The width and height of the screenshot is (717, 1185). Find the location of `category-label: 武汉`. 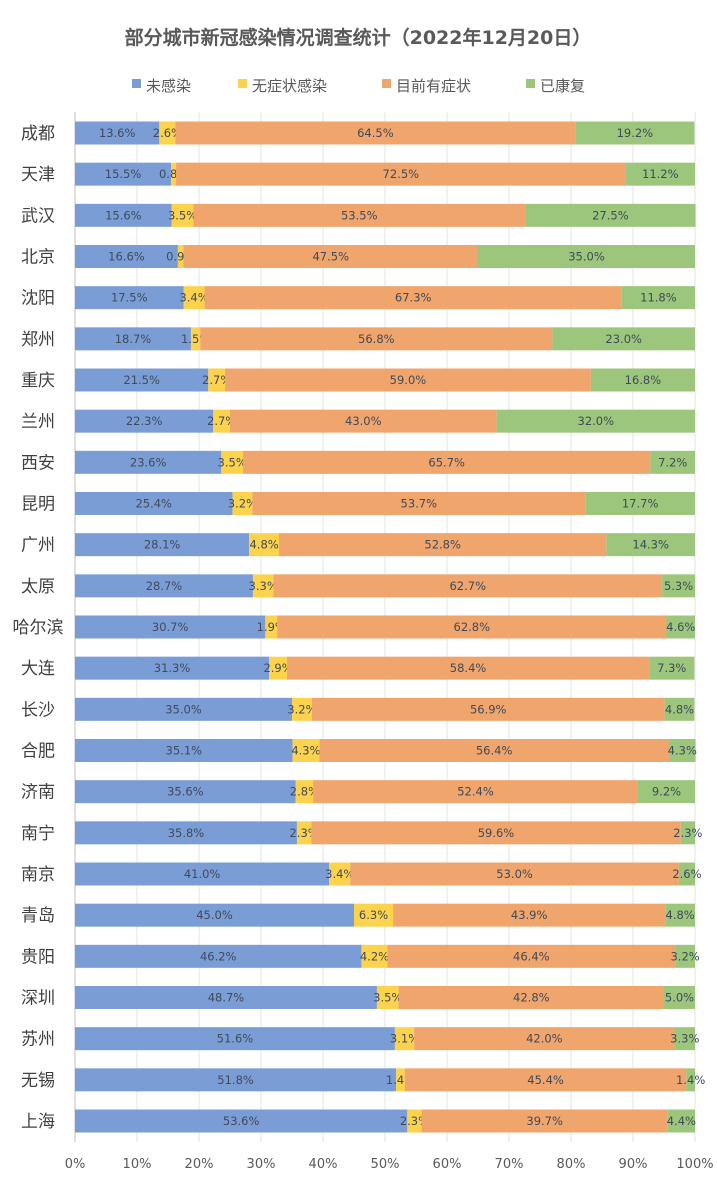

category-label: 武汉 is located at coordinates (38, 216).